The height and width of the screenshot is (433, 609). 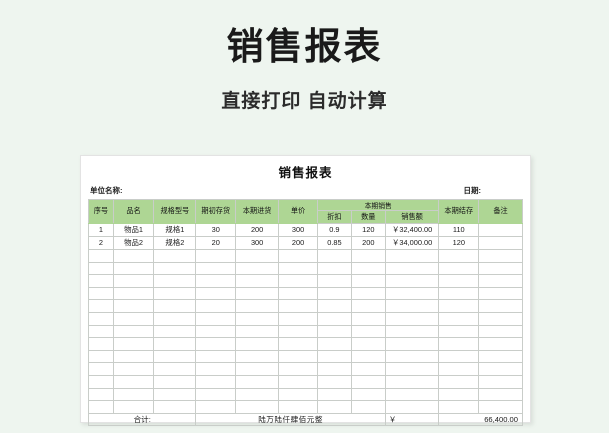 What do you see at coordinates (175, 229) in the screenshot?
I see `cell-spec: 规格1` at bounding box center [175, 229].